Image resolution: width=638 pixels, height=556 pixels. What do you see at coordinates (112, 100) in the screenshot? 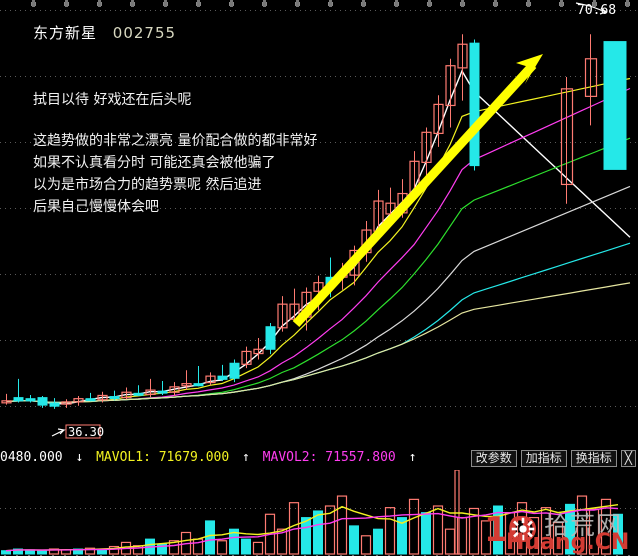
I see `annotation-line-0: 拭目以待 好戏还在后头呢` at bounding box center [112, 100].